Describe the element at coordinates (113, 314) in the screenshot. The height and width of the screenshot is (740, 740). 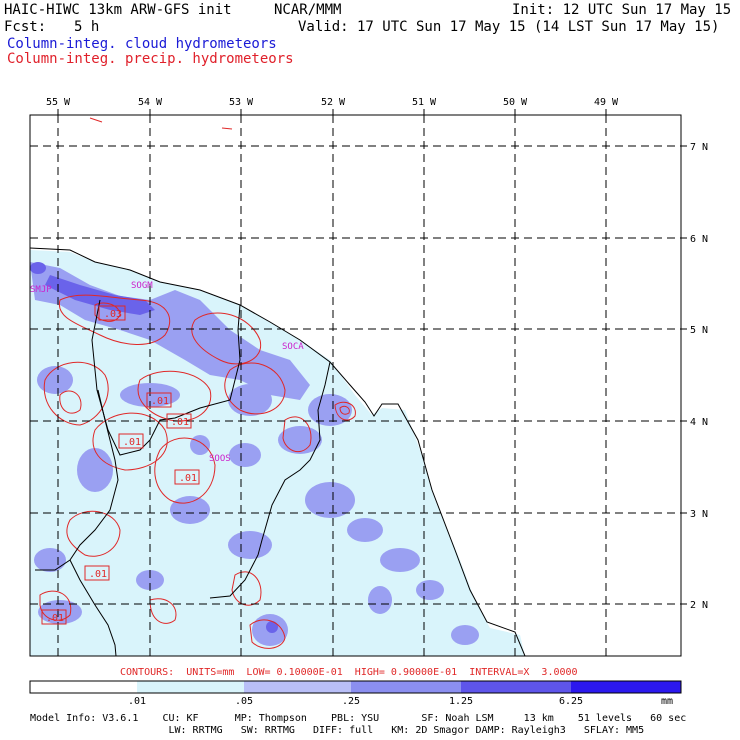
I see `contour-label: .03` at that location.